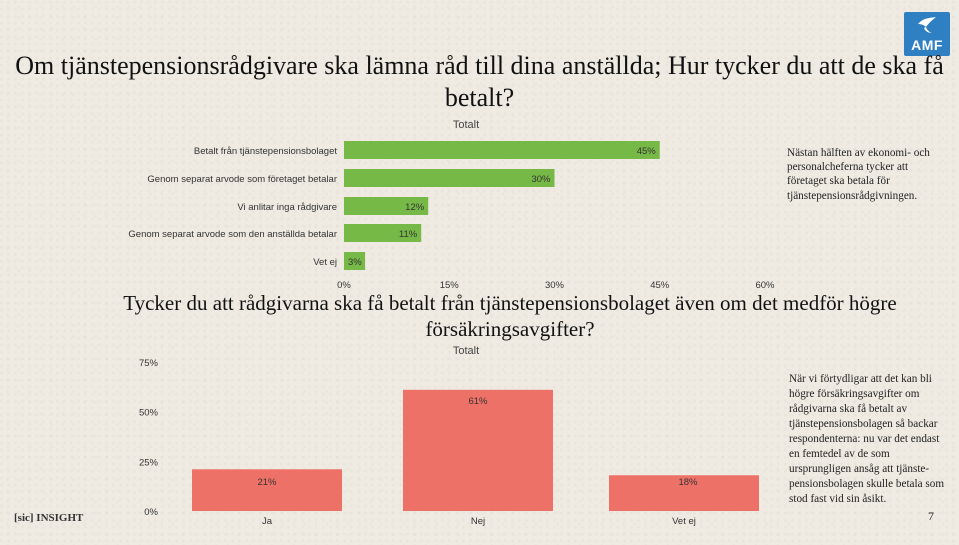 This screenshot has width=959, height=545. Describe the element at coordinates (325, 262) in the screenshot. I see `chart1-category-label: Vet ej` at that location.